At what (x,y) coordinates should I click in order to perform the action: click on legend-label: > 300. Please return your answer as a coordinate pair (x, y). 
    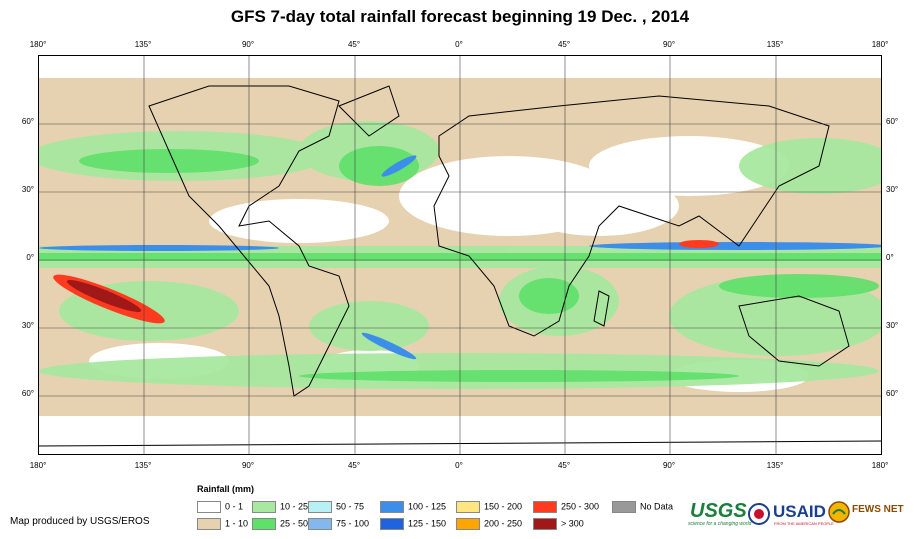
    Looking at the image, I should click on (572, 523).